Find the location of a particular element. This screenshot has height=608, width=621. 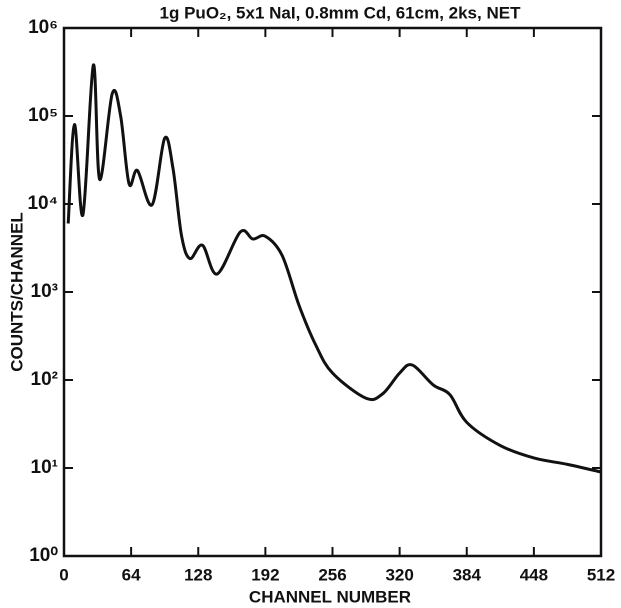

x-tick-label: 448 is located at coordinates (534, 574).